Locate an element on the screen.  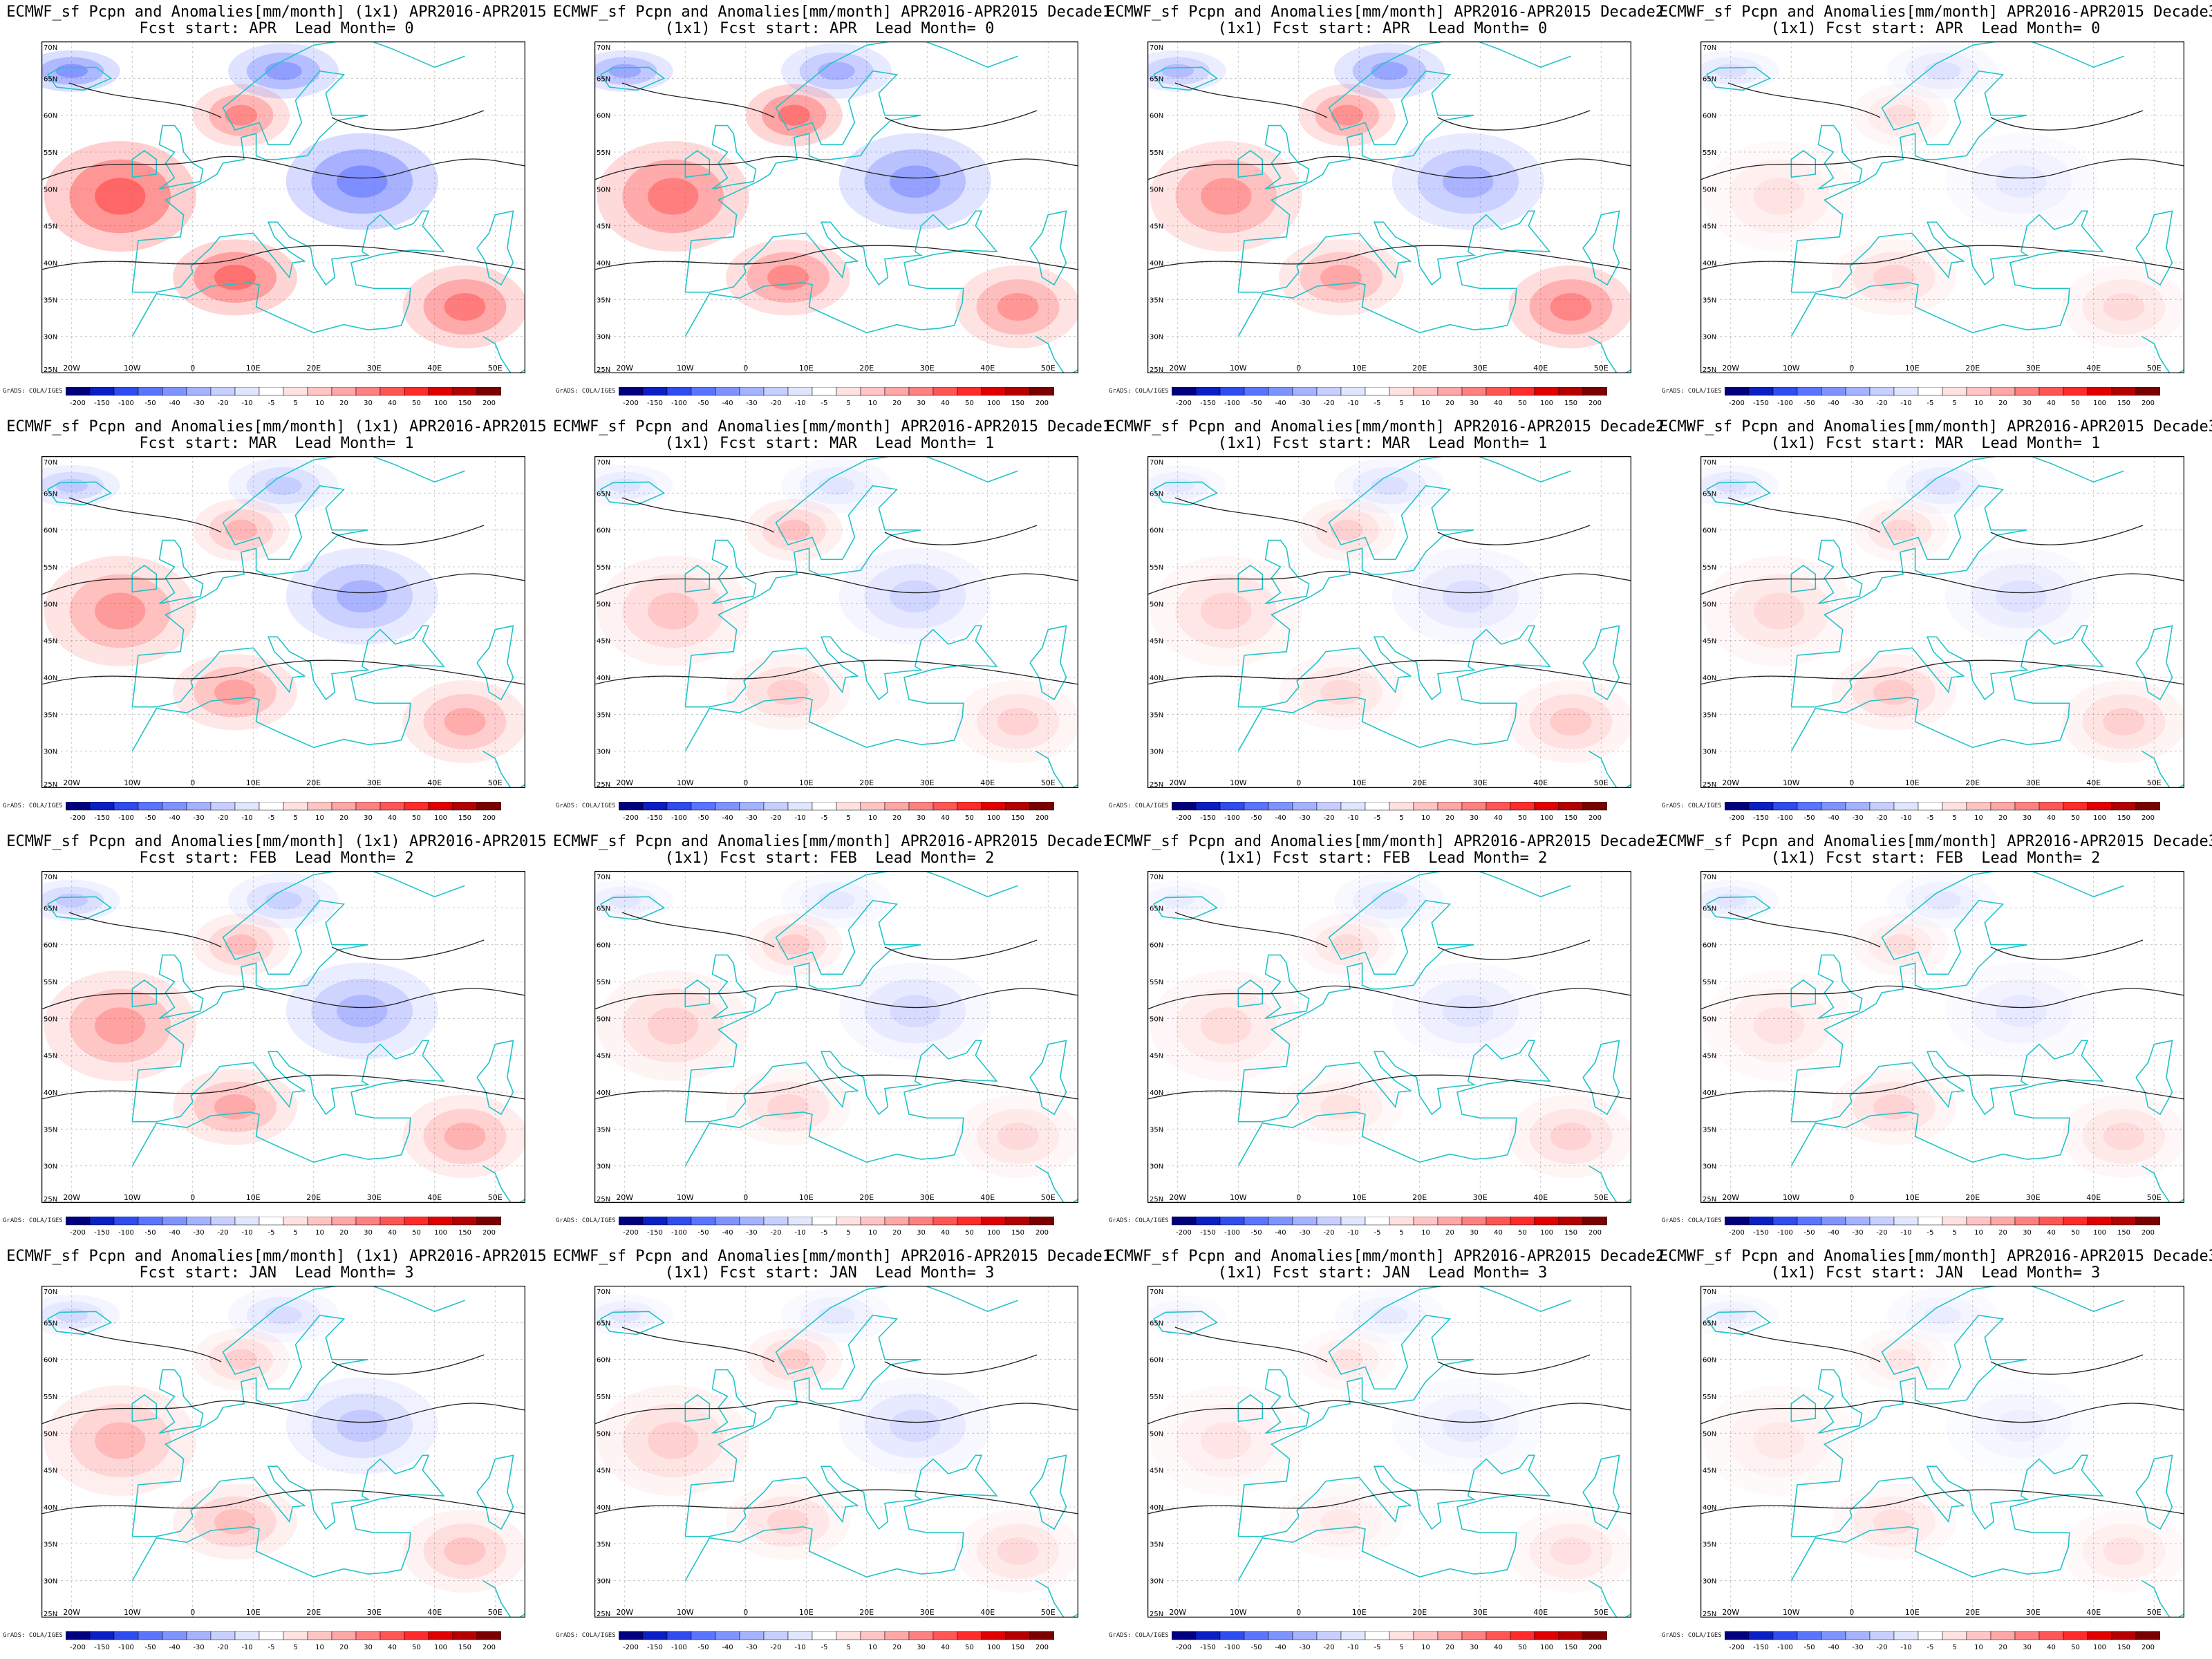
lon-tick-label: 20W is located at coordinates (624, 1612).